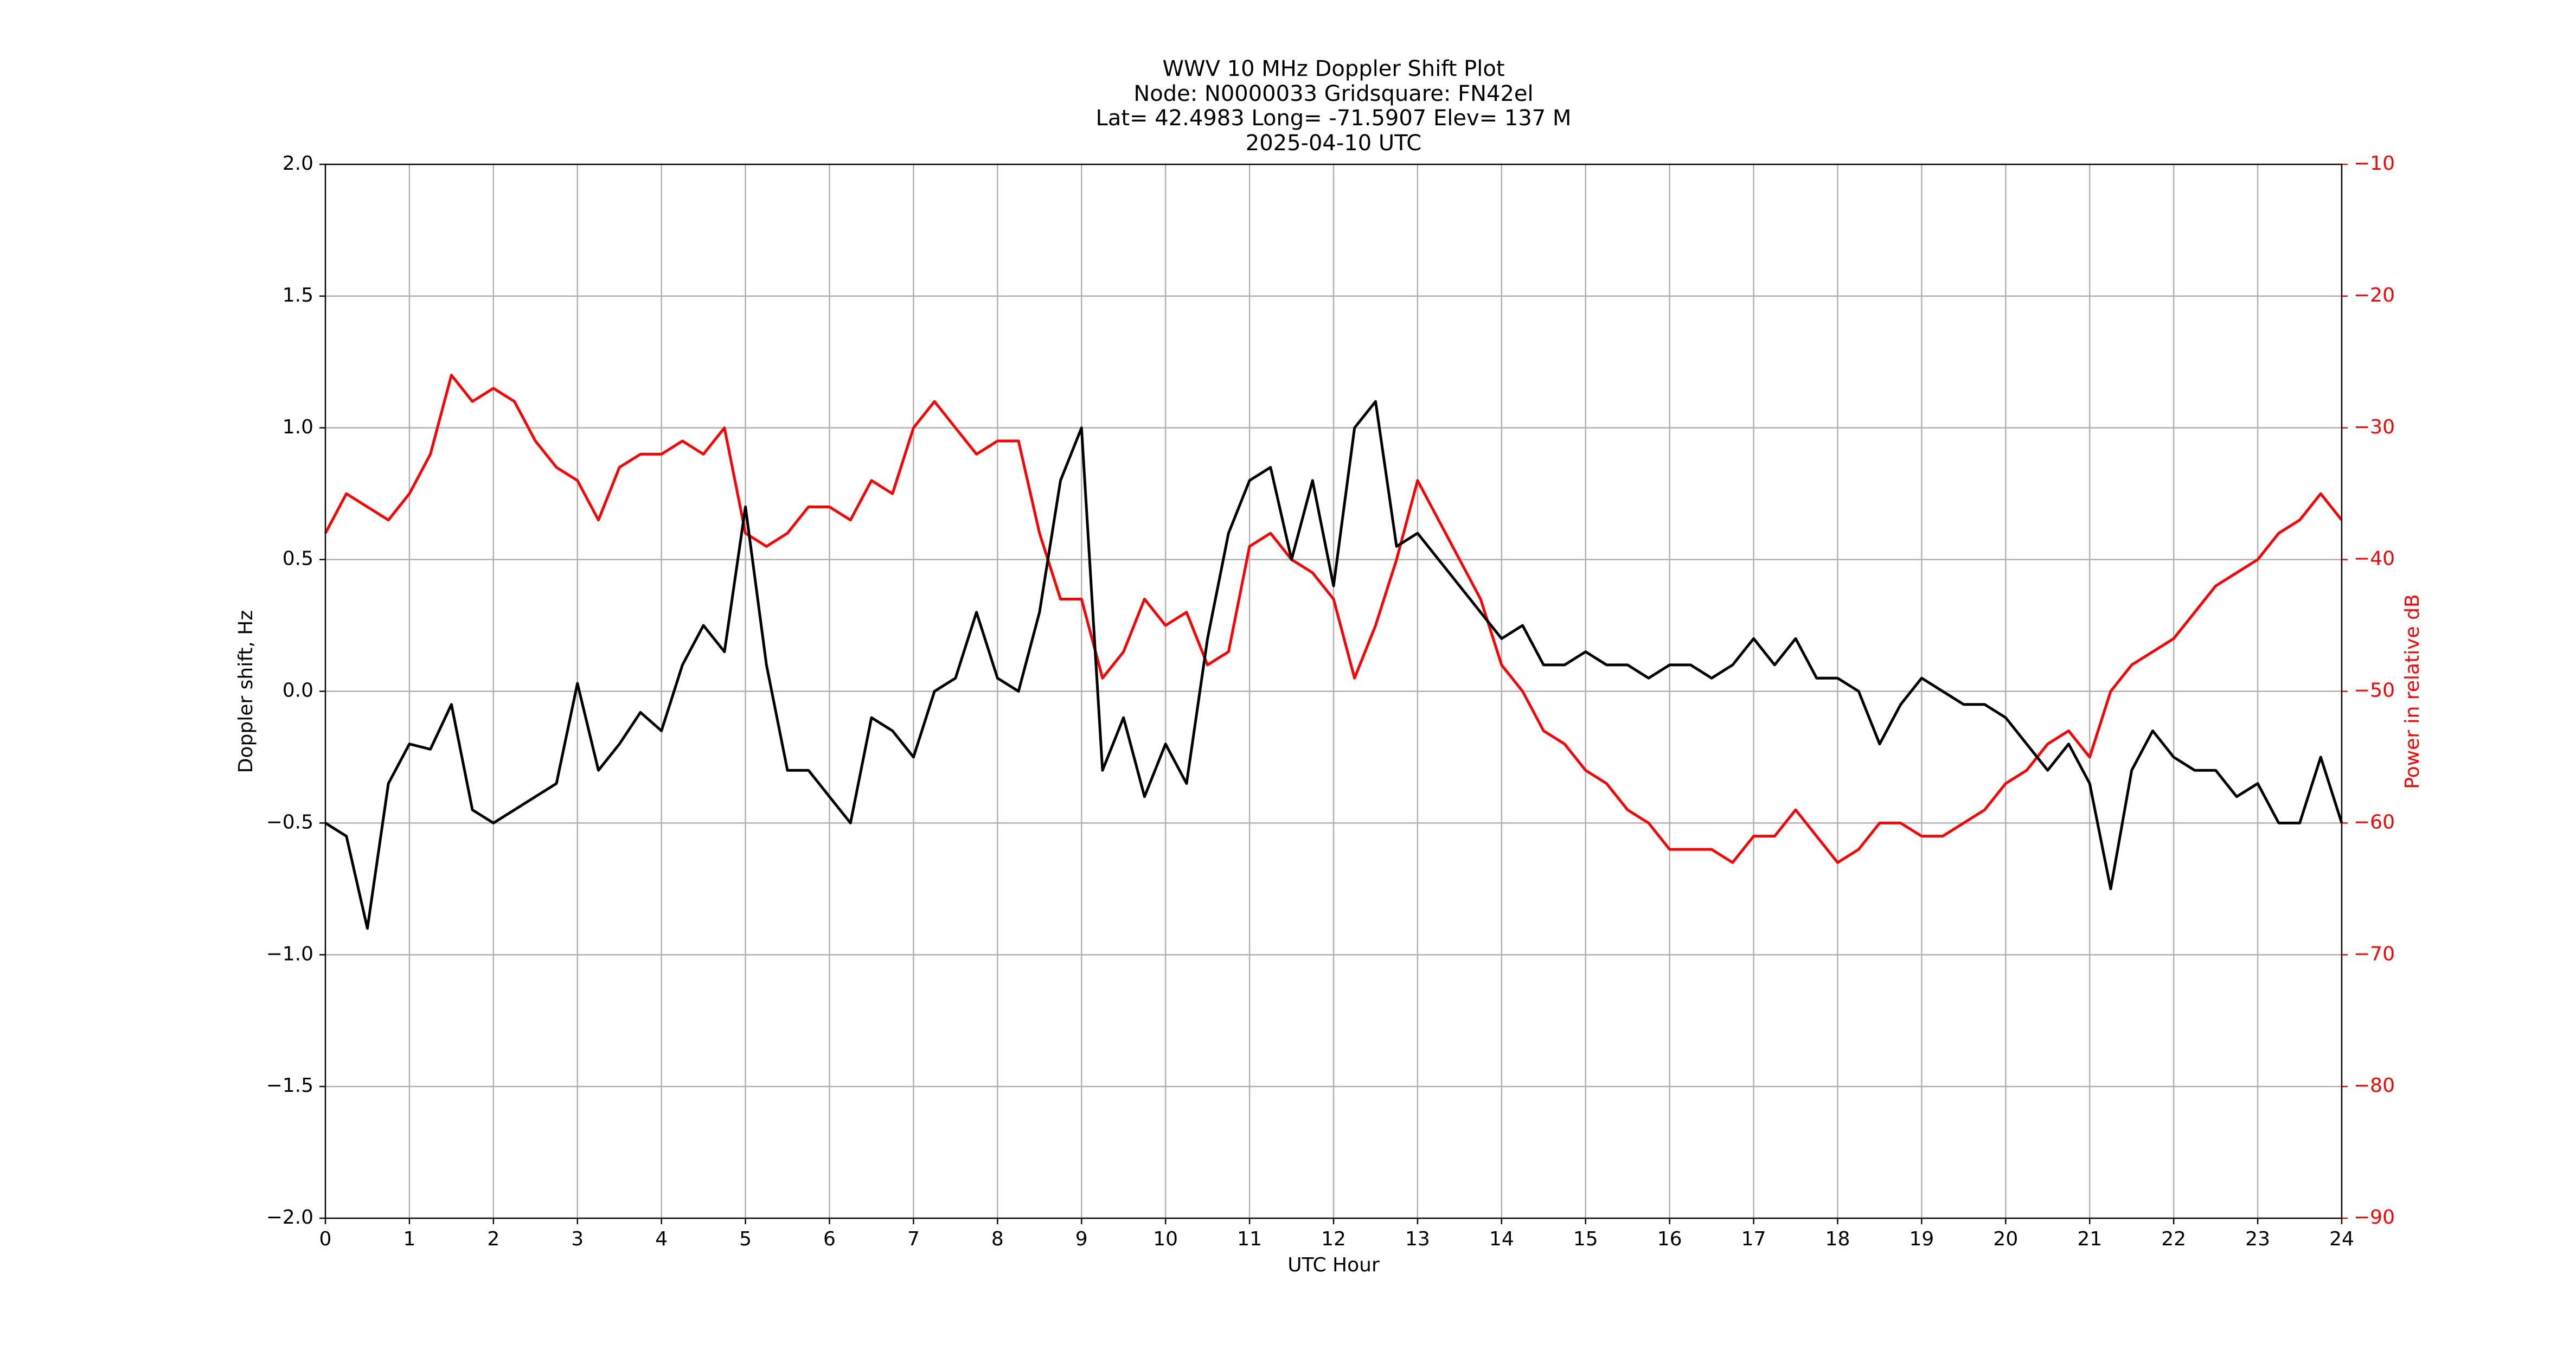 The height and width of the screenshot is (1356, 2576). Describe the element at coordinates (298, 559) in the screenshot. I see `y-tick-label: 0.5` at that location.